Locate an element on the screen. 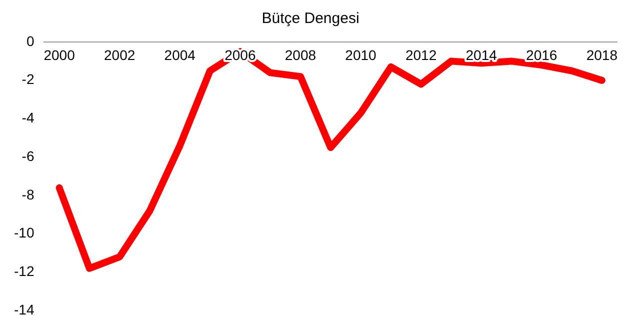  y-tick-label: -2 is located at coordinates (28, 79).